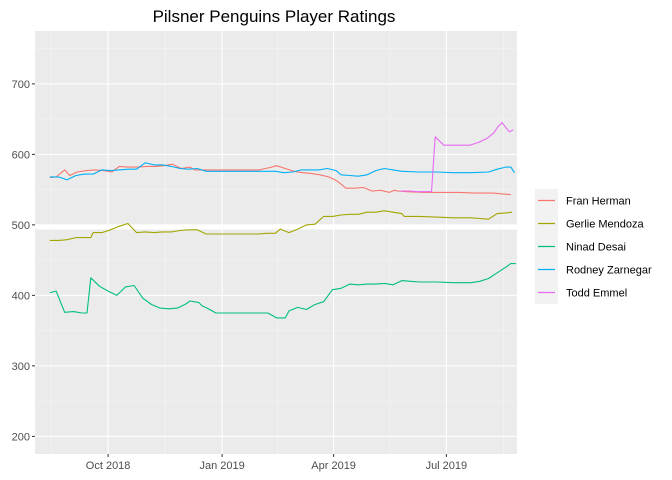 The width and height of the screenshot is (672, 480). What do you see at coordinates (108, 466) in the screenshot?
I see `x-tick-label: Oct 2018` at bounding box center [108, 466].